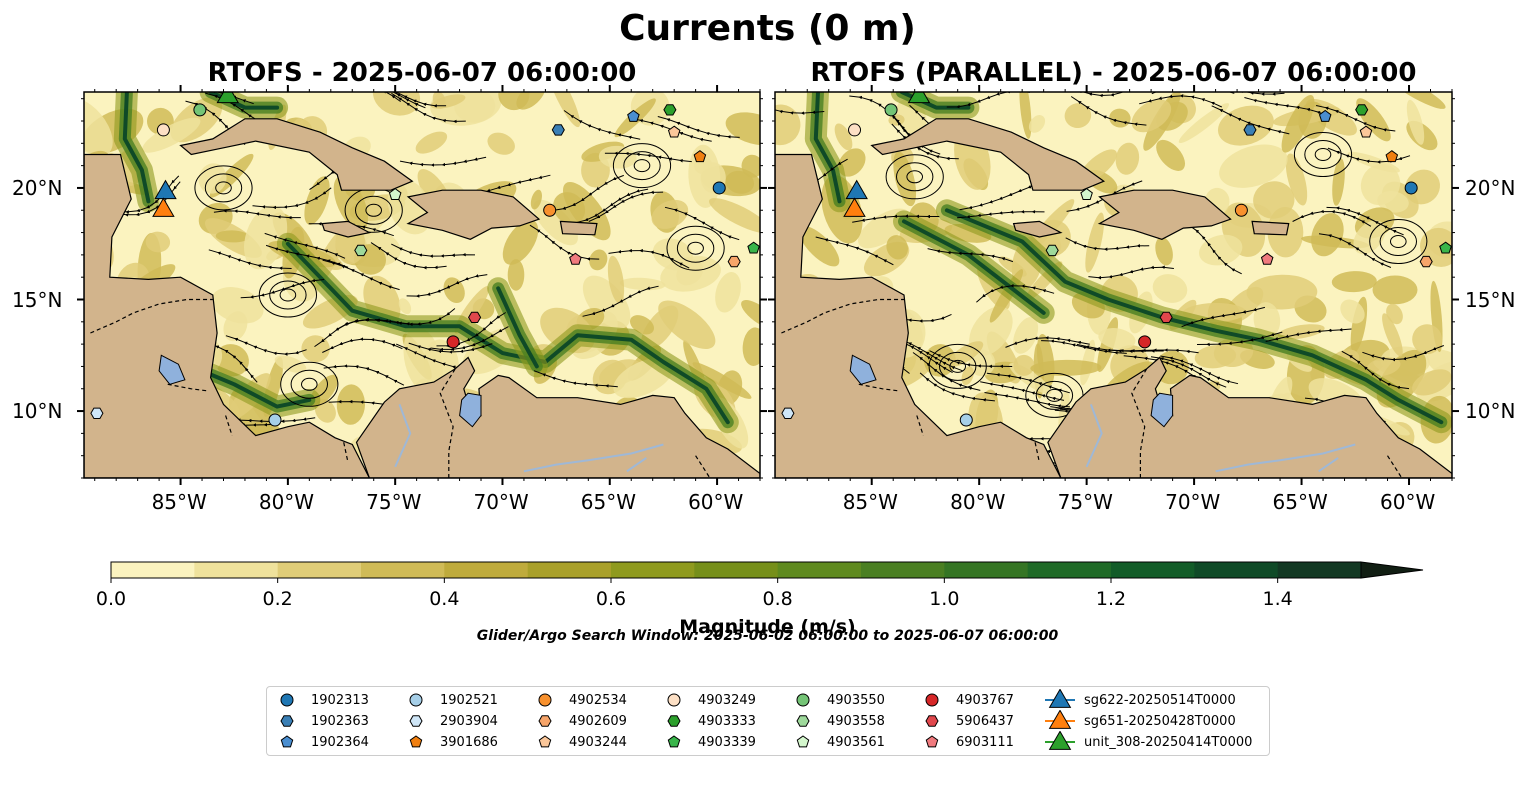 The image size is (1535, 802). I want to click on legend-label: 3901686, so click(469, 742).